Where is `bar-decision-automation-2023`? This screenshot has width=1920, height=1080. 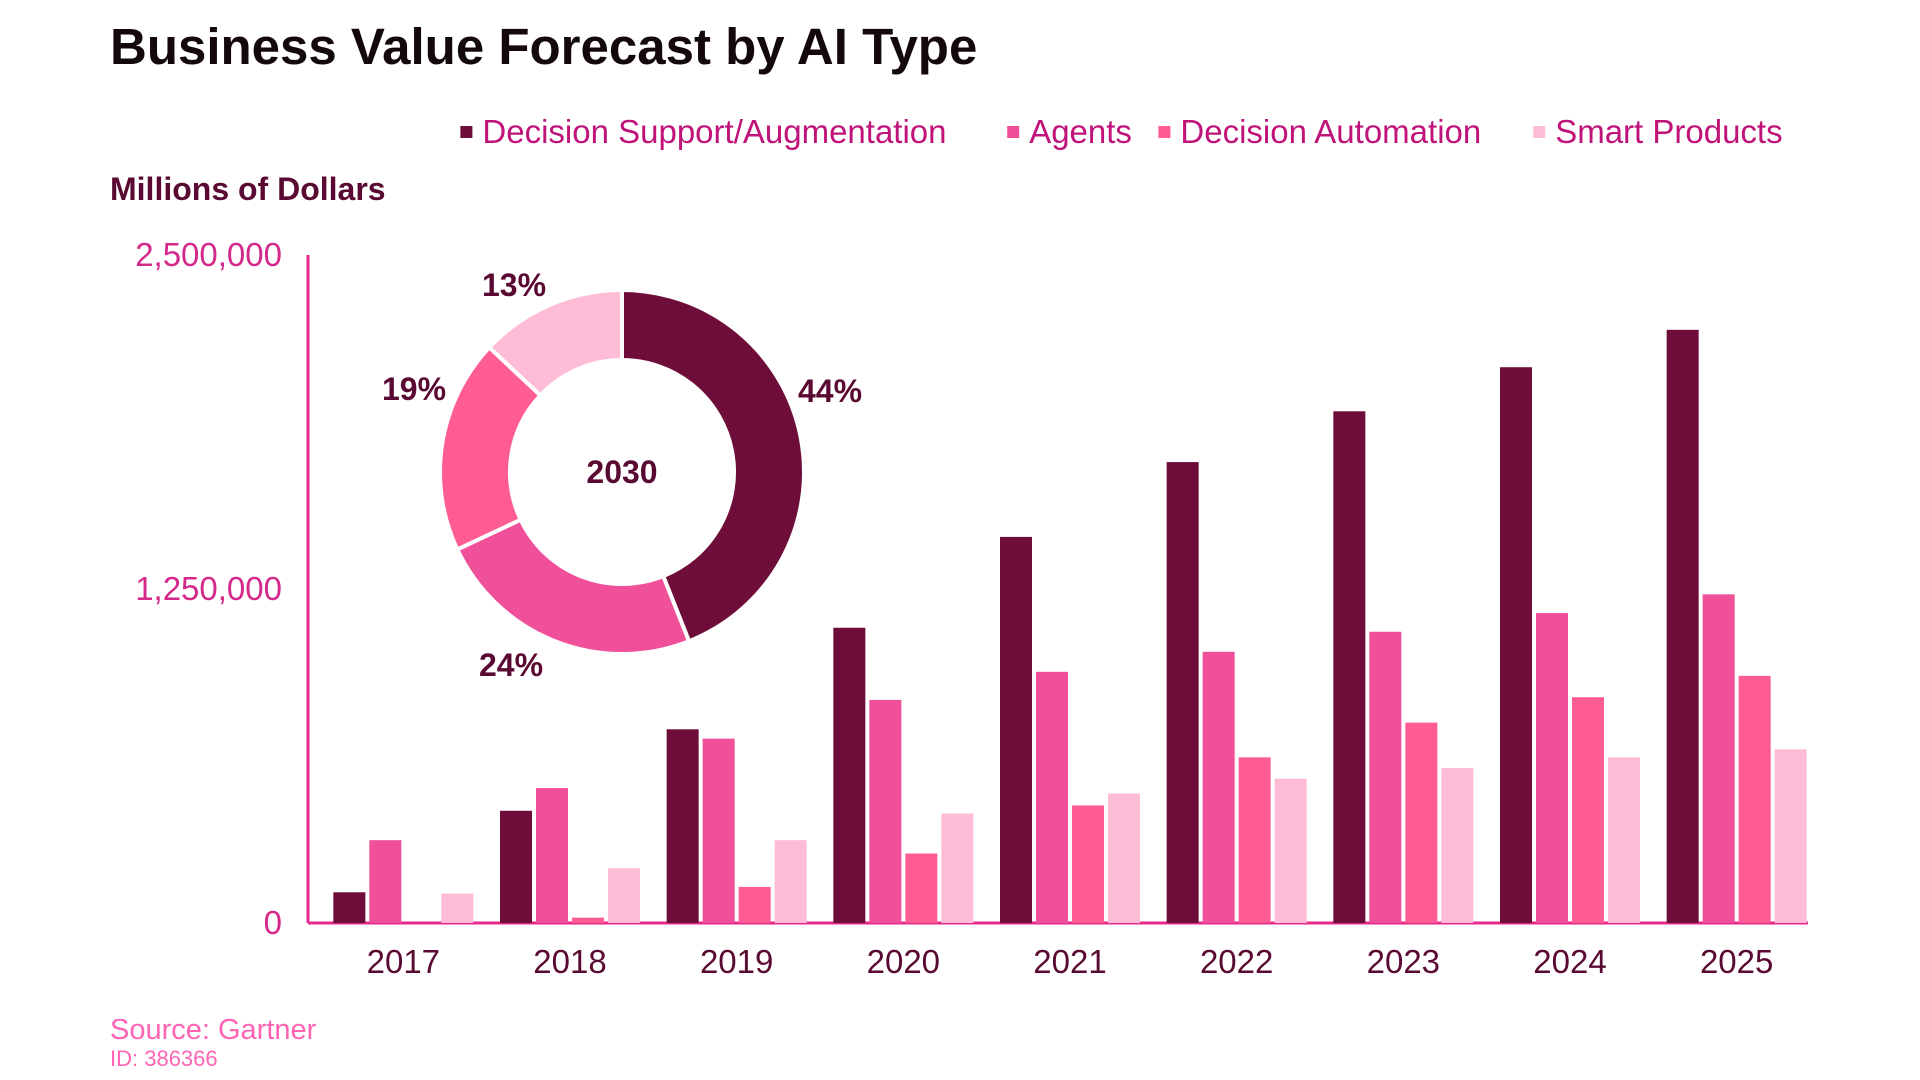 bar-decision-automation-2023 is located at coordinates (1421, 822).